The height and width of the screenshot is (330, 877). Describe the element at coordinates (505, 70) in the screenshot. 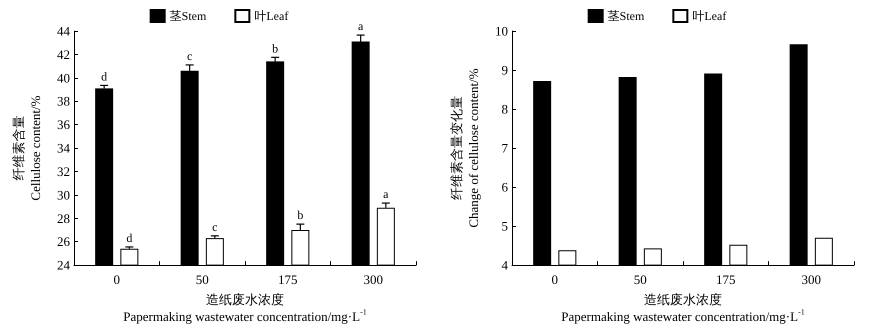

I see `y-tick-label: 9` at that location.